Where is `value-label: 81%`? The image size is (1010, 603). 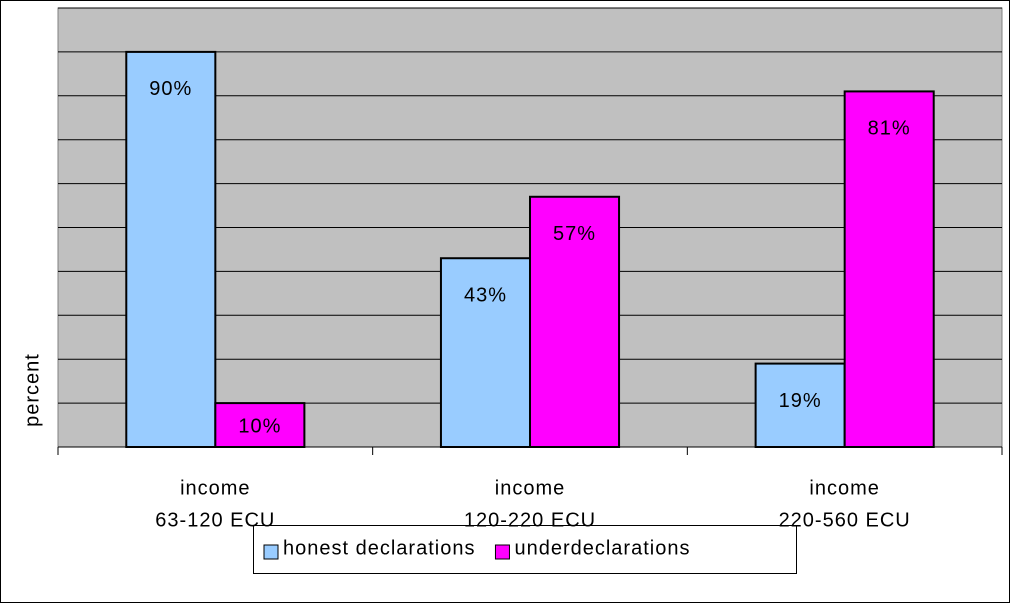
value-label: 81% is located at coordinates (889, 129).